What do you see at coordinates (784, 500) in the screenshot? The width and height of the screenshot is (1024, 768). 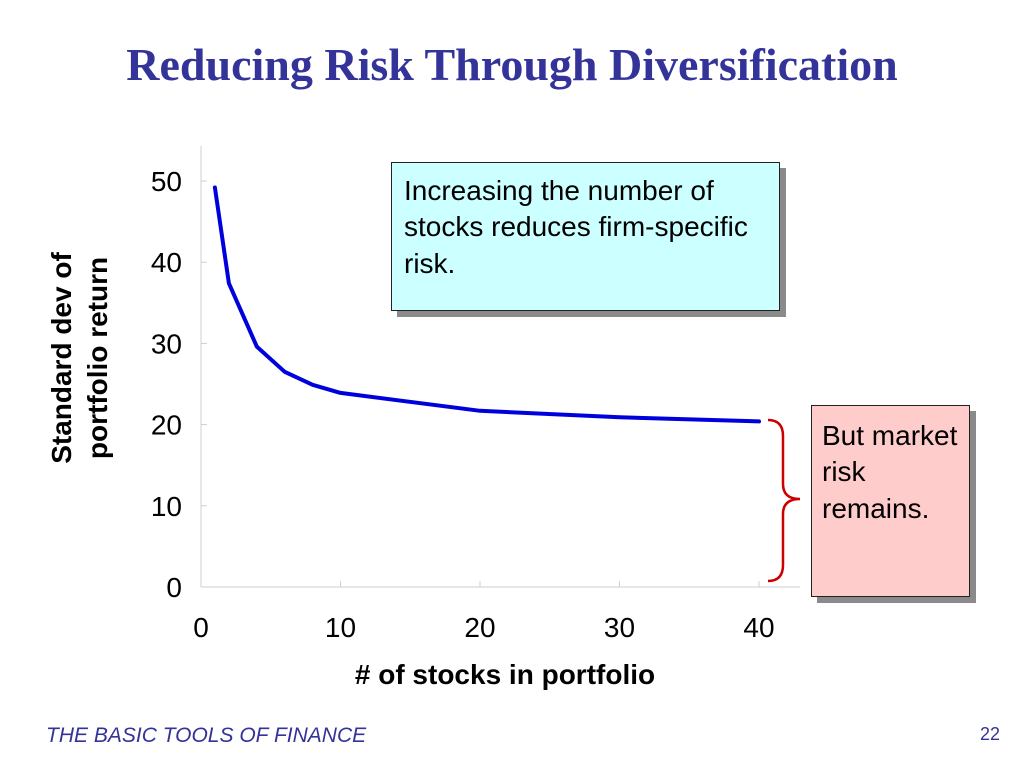 I see `market-risk-brace` at bounding box center [784, 500].